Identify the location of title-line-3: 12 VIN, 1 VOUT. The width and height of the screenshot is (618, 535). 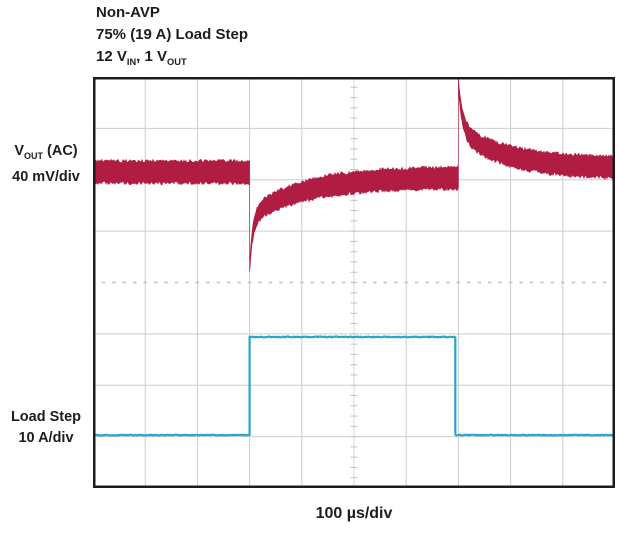
(141, 57).